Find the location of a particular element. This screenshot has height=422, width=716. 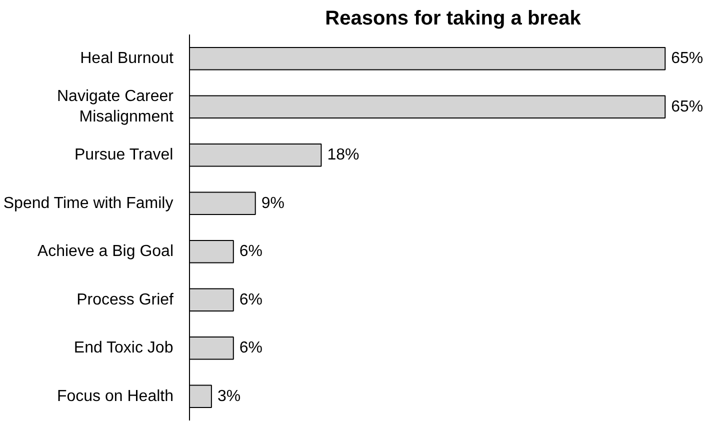

data-label: 18% is located at coordinates (343, 155).